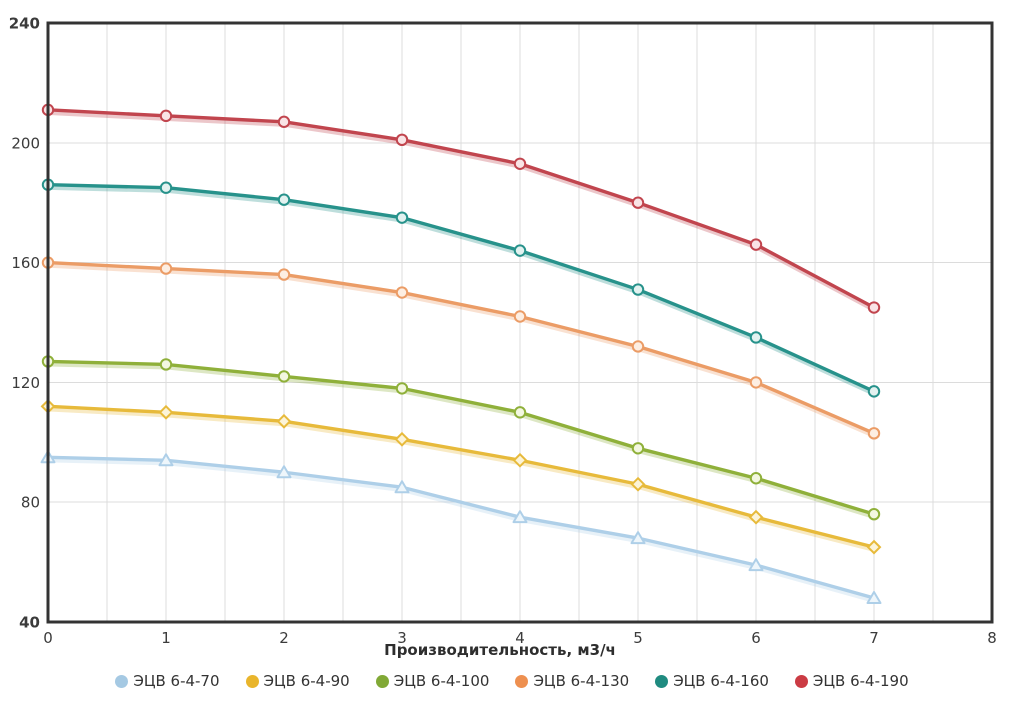 The height and width of the screenshot is (711, 1024). What do you see at coordinates (25, 263) in the screenshot?
I see `y-tick-label: 160` at bounding box center [25, 263].